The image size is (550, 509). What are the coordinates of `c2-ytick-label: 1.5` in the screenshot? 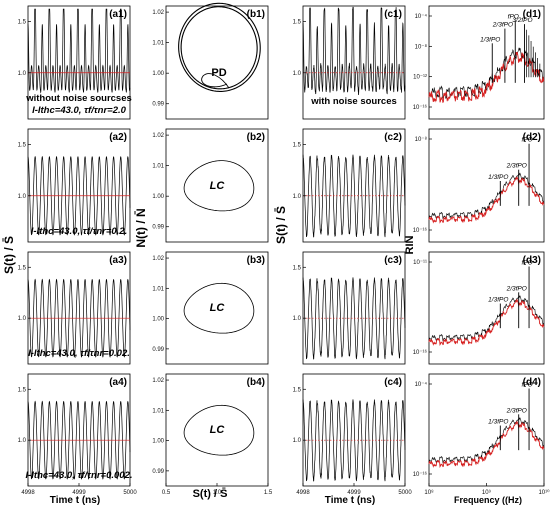 It's located at (297, 145).